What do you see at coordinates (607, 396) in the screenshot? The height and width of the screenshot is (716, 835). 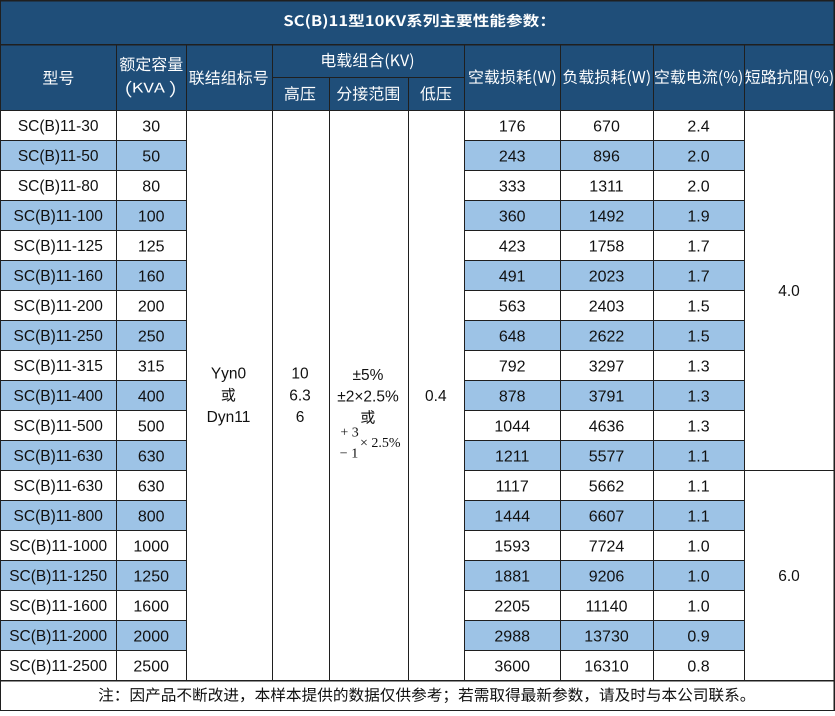 I see `svg-text: 3791` at bounding box center [607, 396].